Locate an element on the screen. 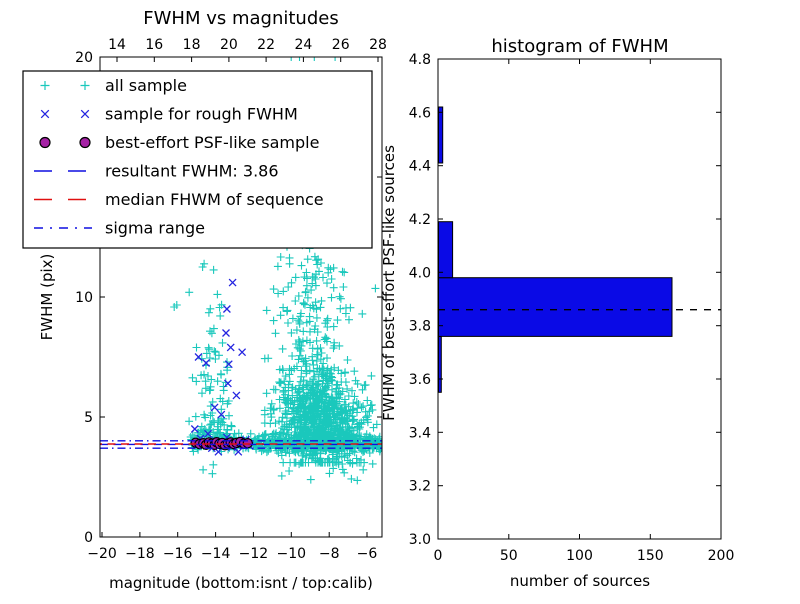 The image size is (800, 604). hist-y-axis-tick-label: 3.0 is located at coordinates (420, 540).